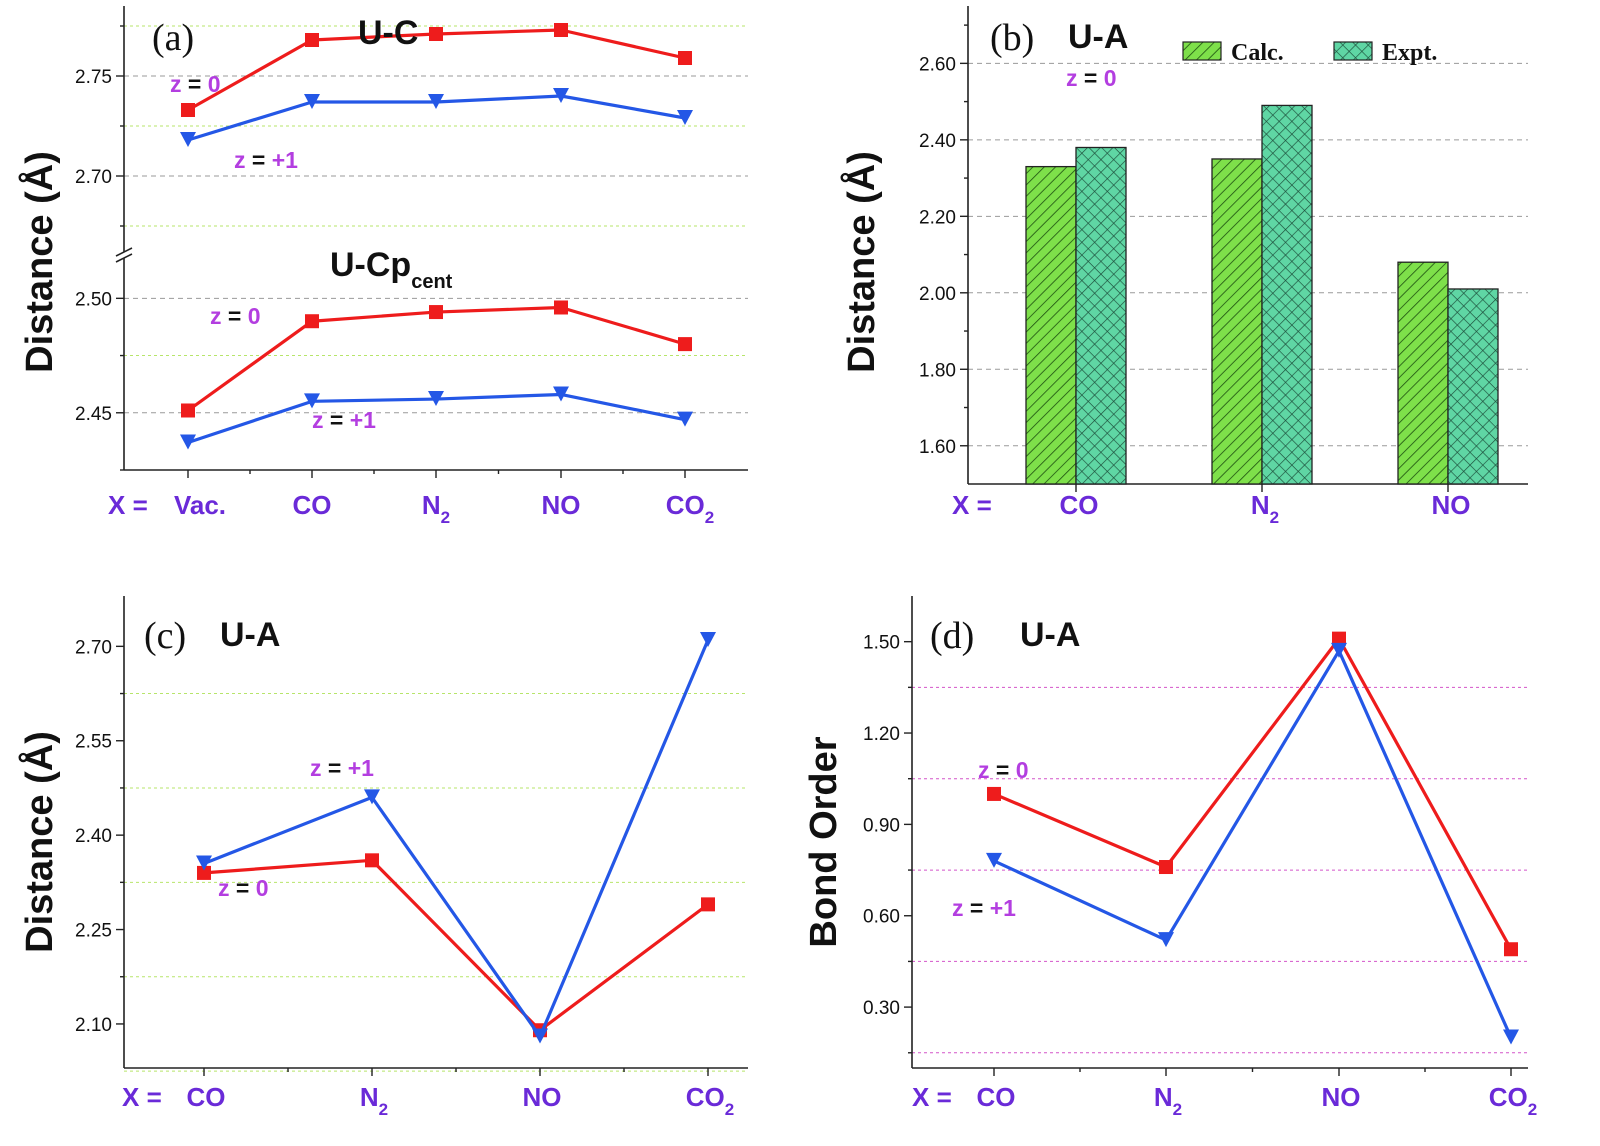  I want to click on legend-swatch-calc, so click(1202, 51).